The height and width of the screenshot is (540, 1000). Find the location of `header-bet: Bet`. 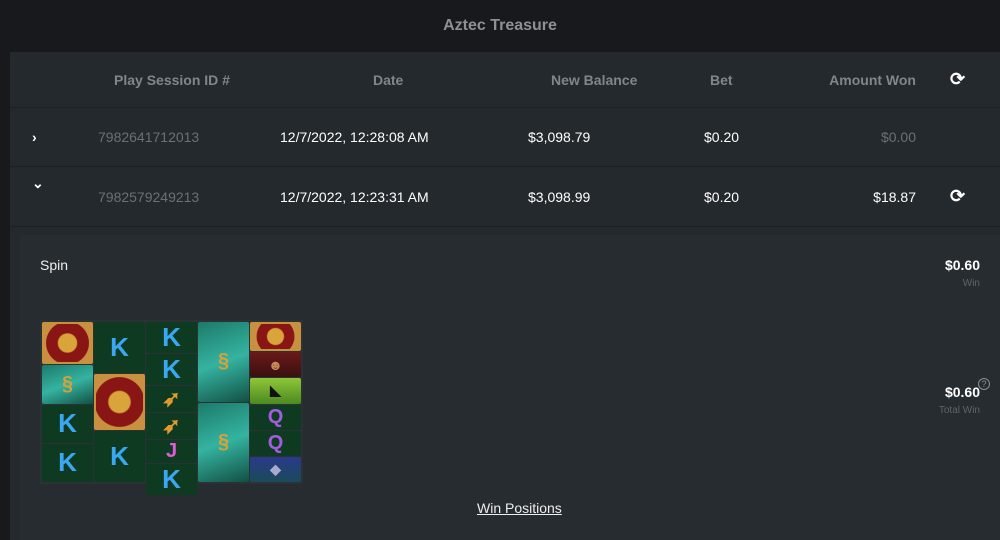

header-bet: Bet is located at coordinates (721, 79).